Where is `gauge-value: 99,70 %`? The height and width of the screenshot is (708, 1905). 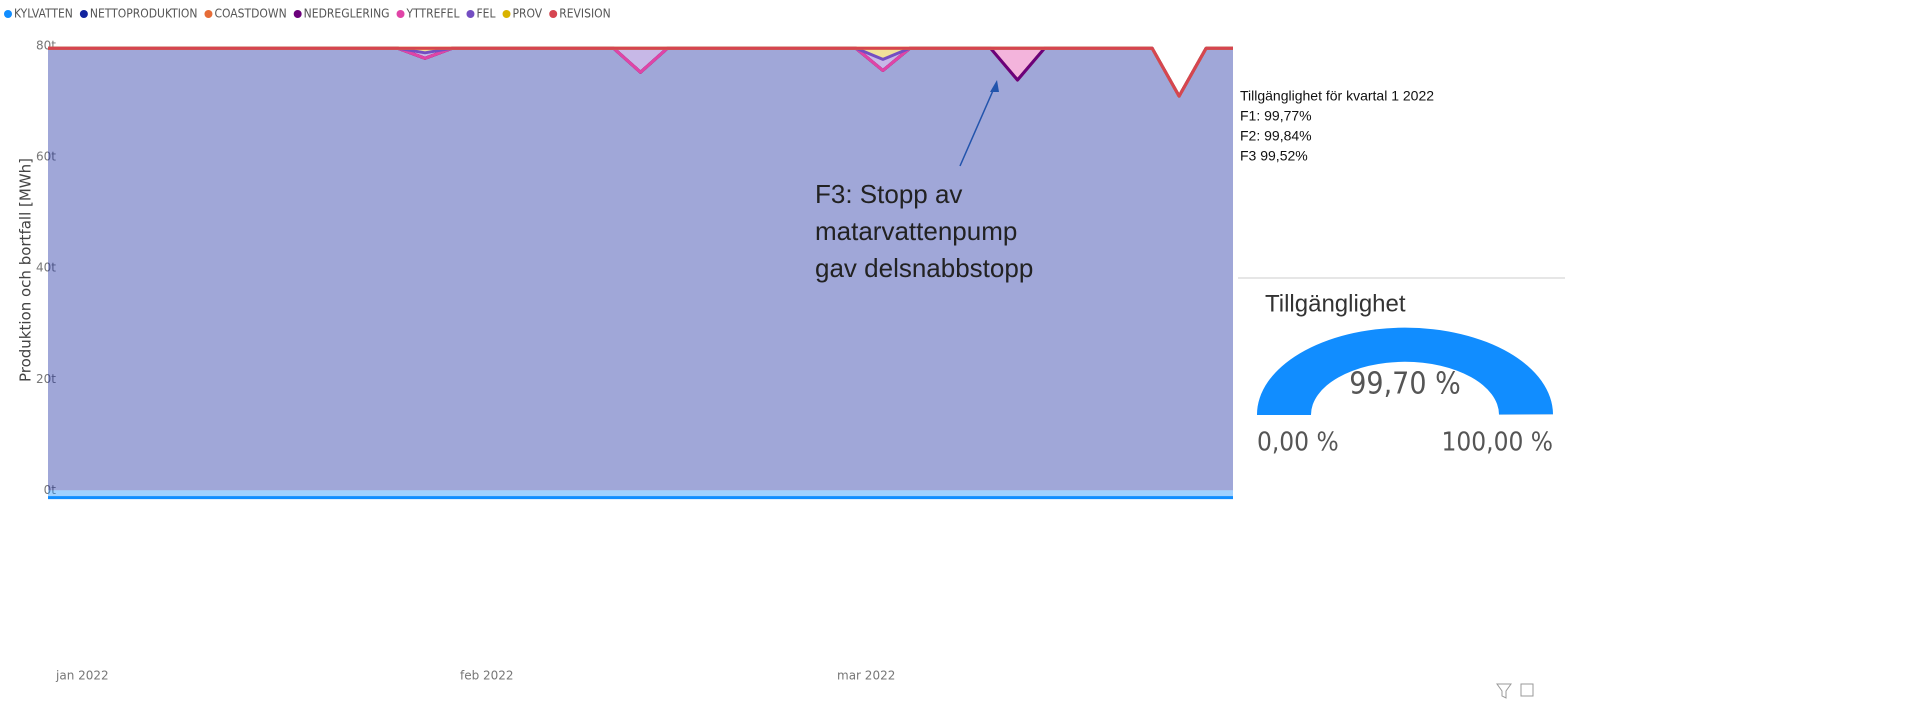 gauge-value: 99,70 % is located at coordinates (1404, 384).